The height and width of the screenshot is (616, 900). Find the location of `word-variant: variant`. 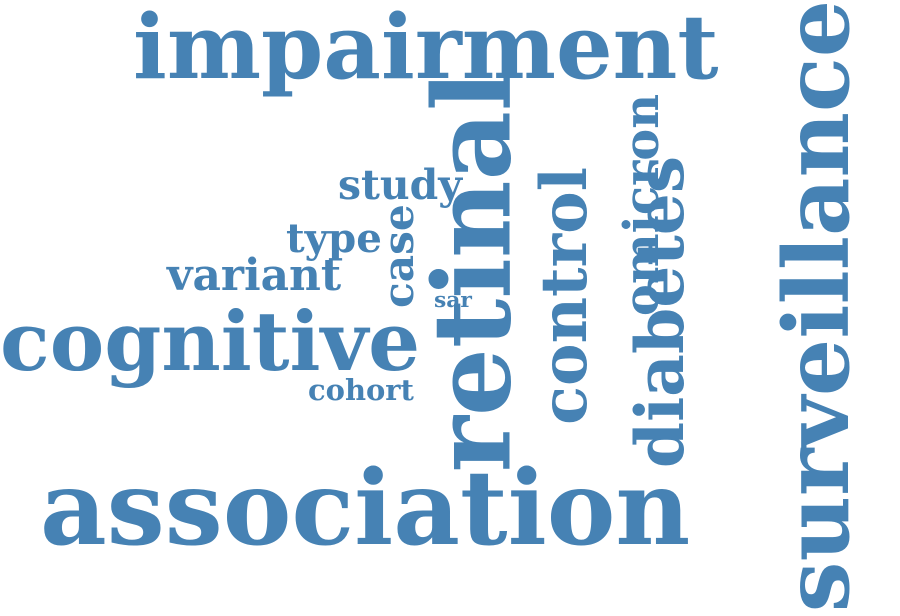

word-variant: variant is located at coordinates (254, 275).